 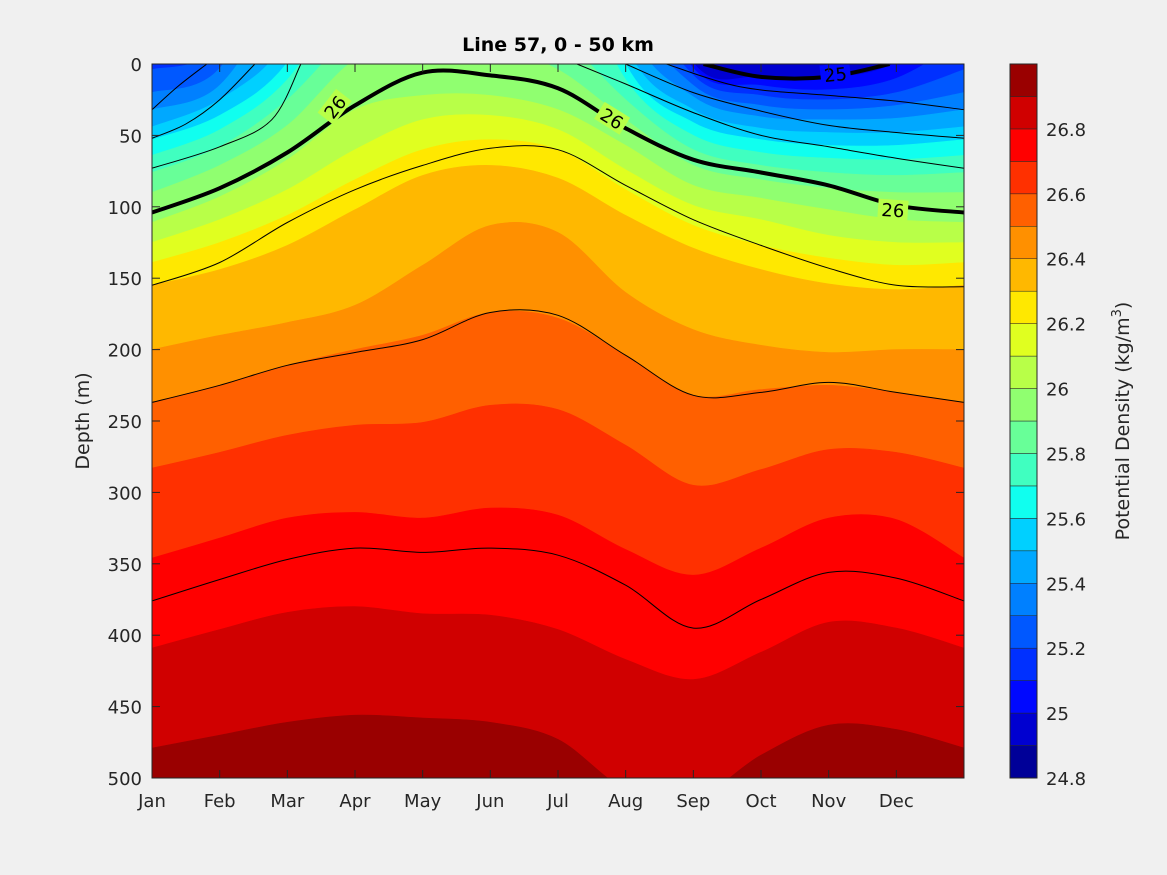 I want to click on contour-label: 25, so click(x=835, y=75).